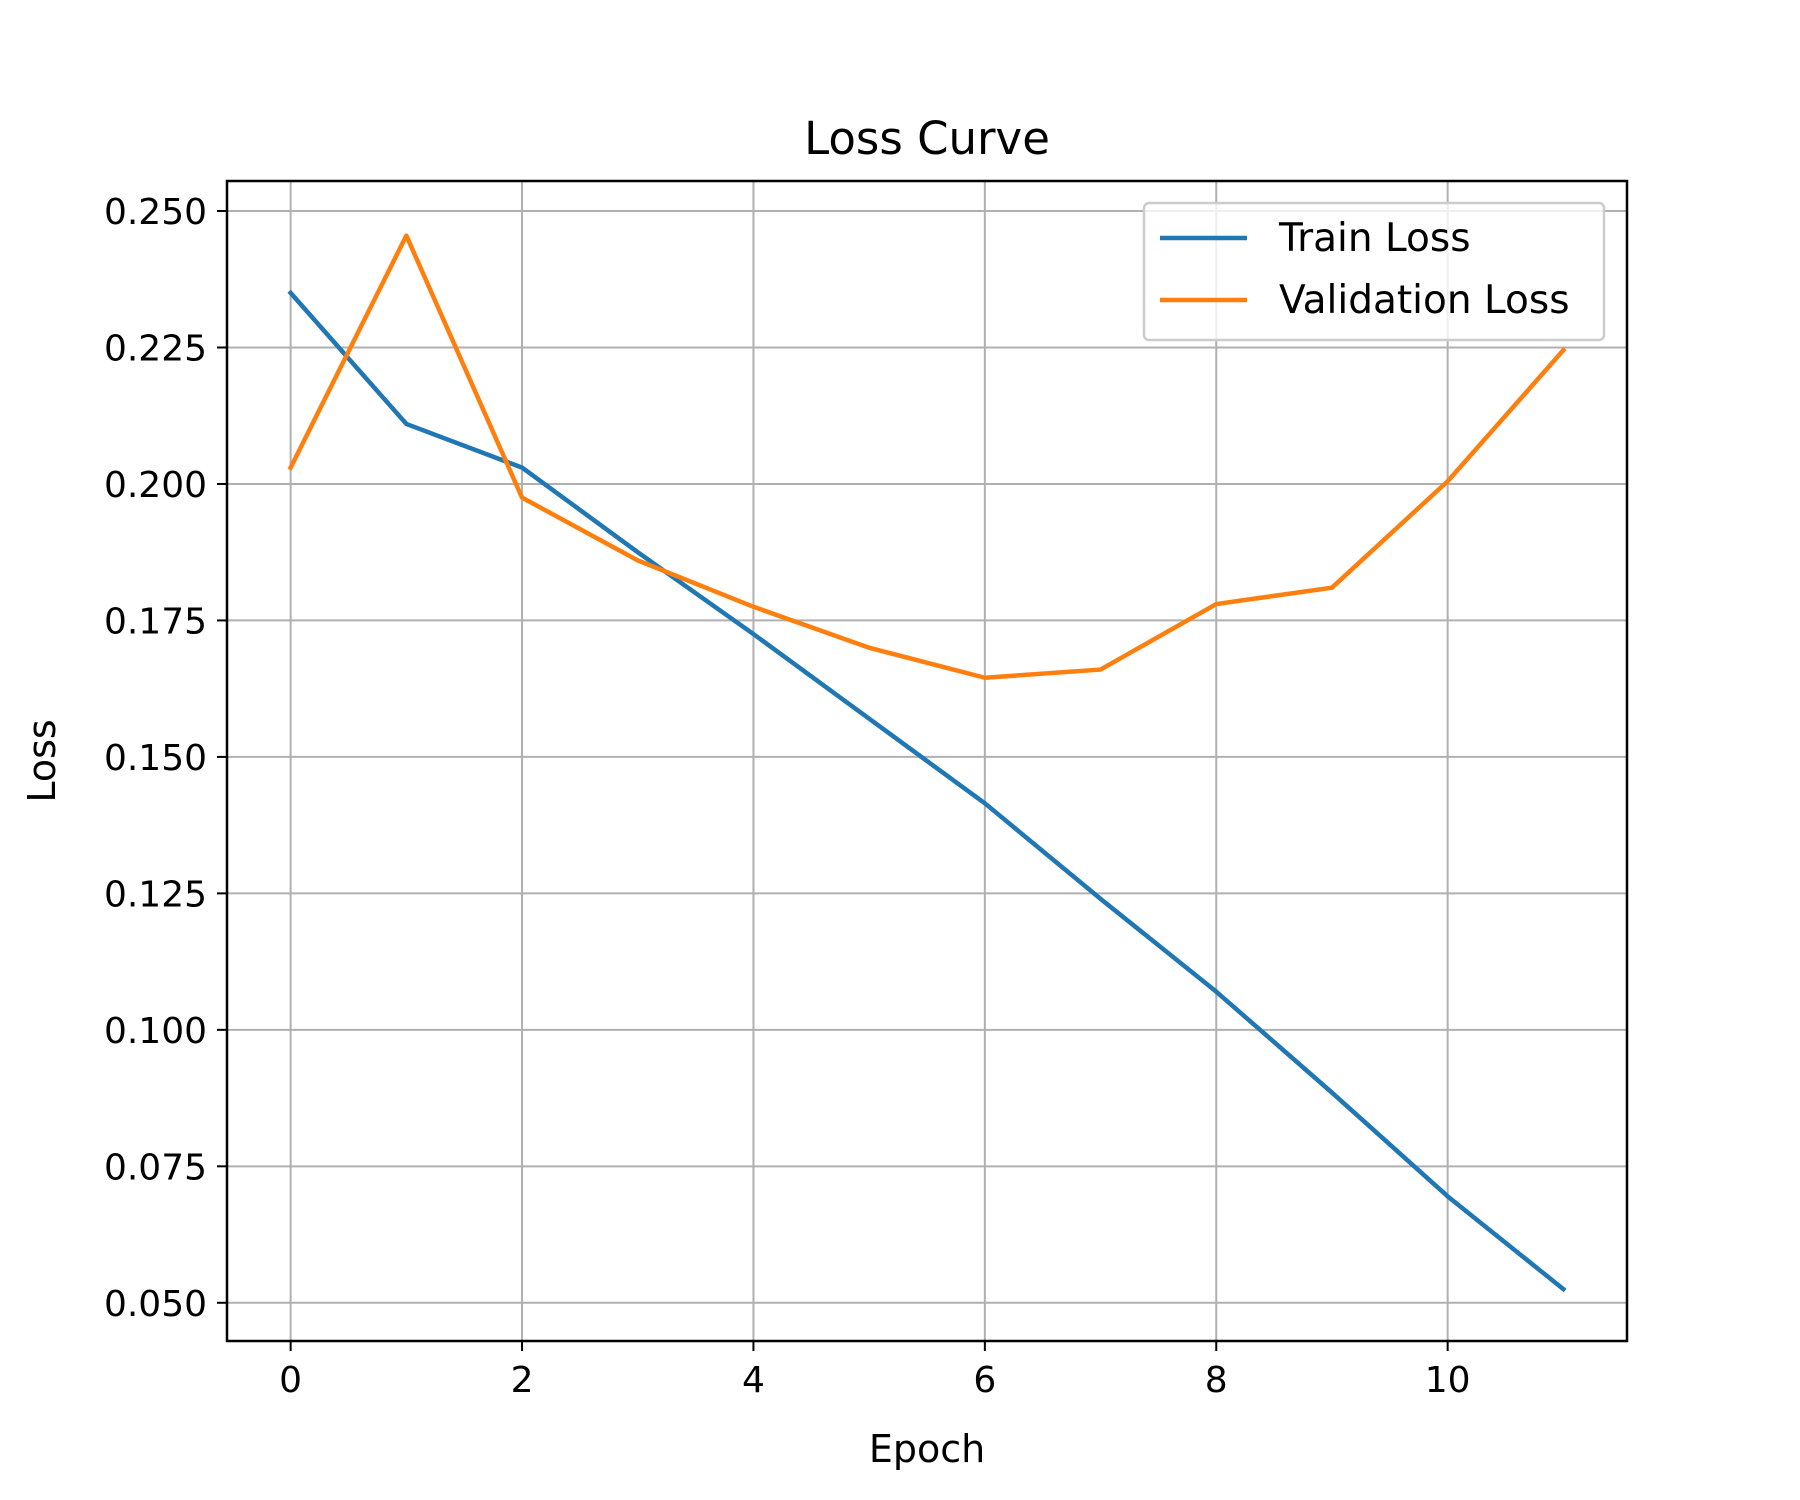 The height and width of the screenshot is (1500, 1800). I want to click on legend-label-validation-loss: Validation Loss, so click(1424, 300).